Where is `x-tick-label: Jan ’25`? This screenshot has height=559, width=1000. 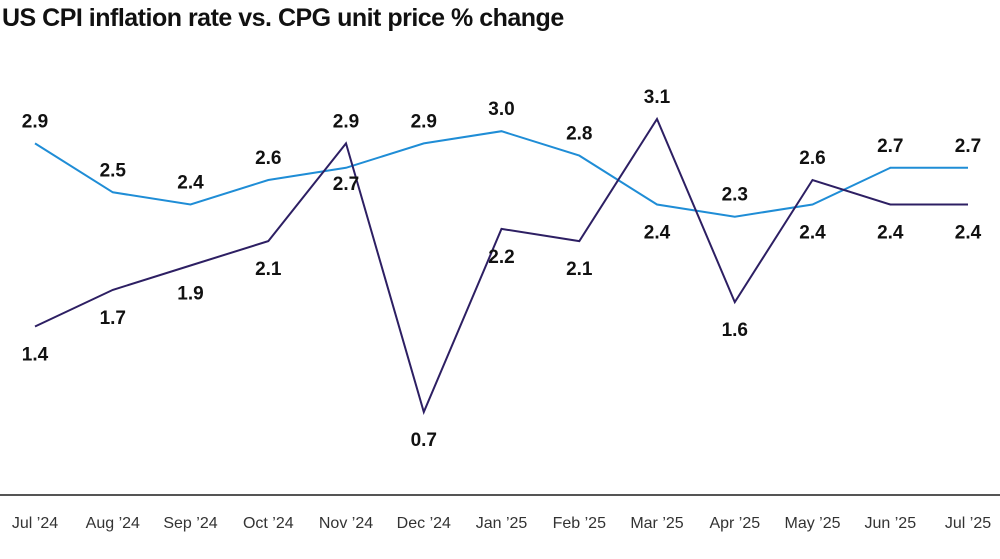 x-tick-label: Jan ’25 is located at coordinates (502, 523).